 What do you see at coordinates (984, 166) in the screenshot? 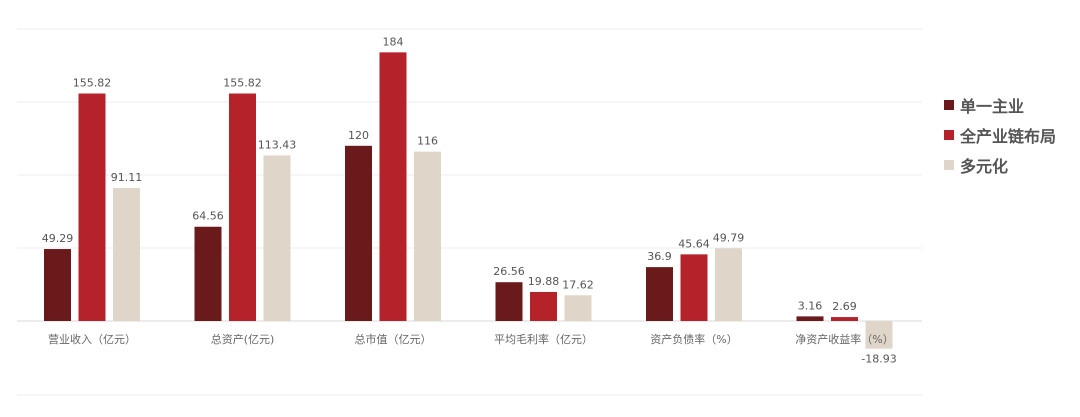
I see `legend-label-diversified: 多元化` at bounding box center [984, 166].